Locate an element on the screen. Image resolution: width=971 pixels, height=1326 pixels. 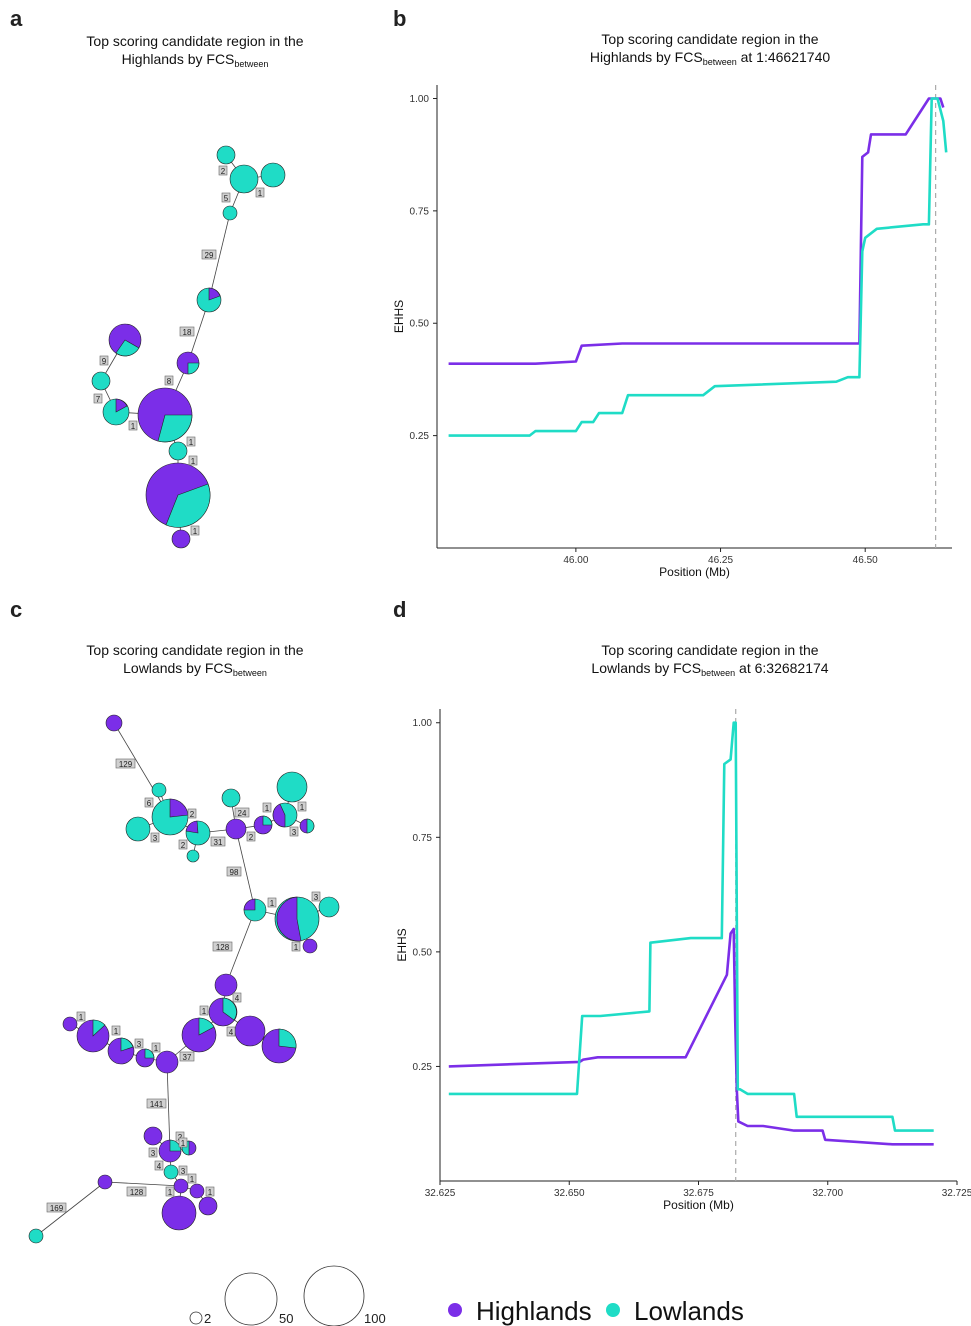
panel-letter-d: d is located at coordinates (400, 609).